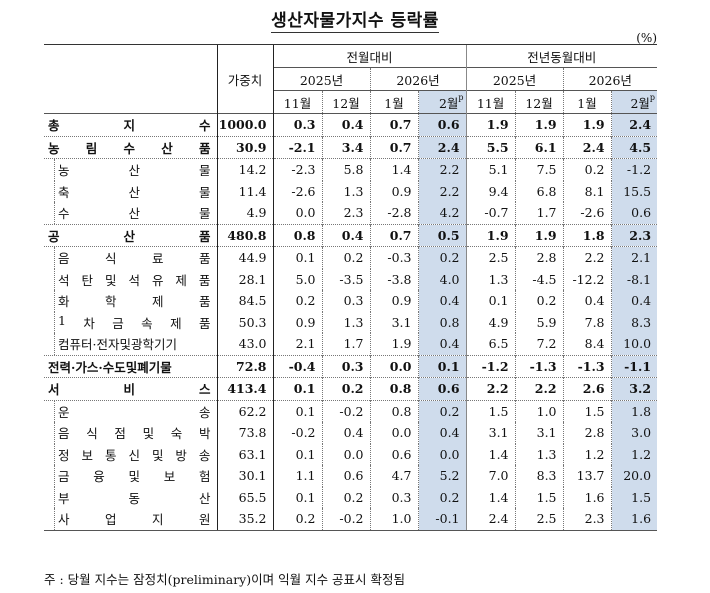 The image size is (710, 593). I want to click on yoy-value-cell: 8.3, so click(634, 322).